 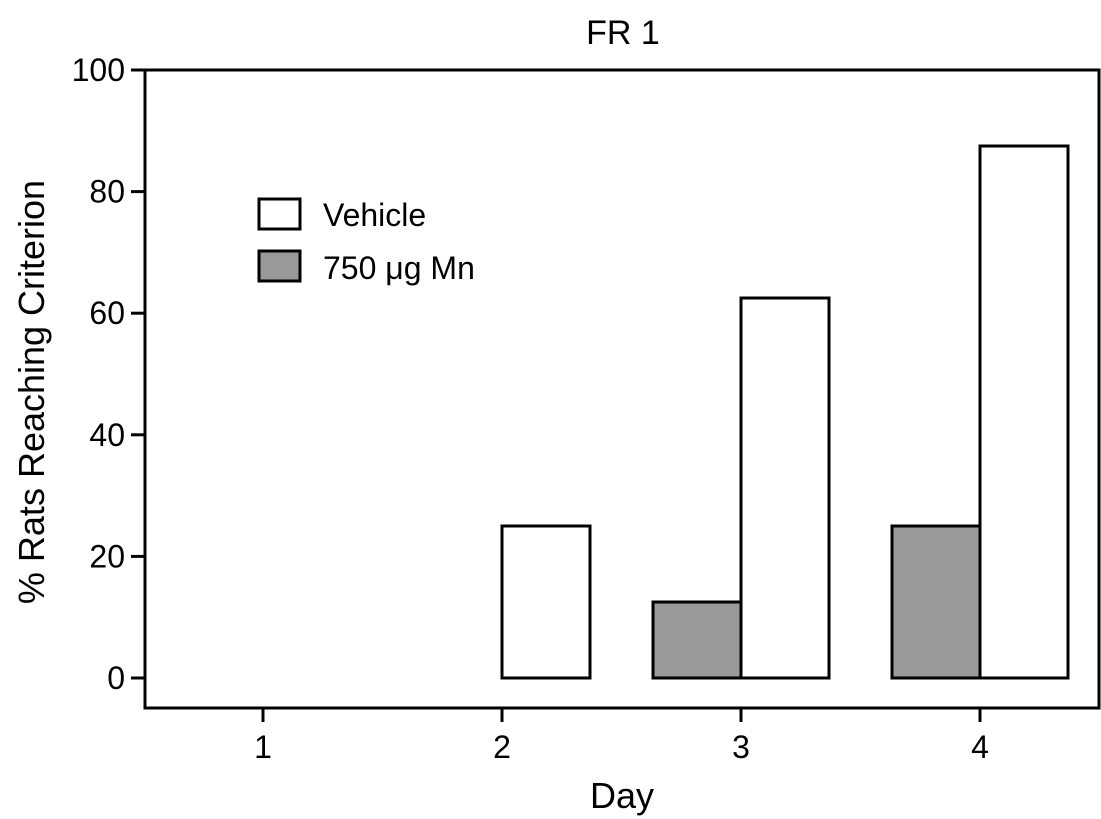 I want to click on y-tick-label: 100, so click(x=98, y=70).